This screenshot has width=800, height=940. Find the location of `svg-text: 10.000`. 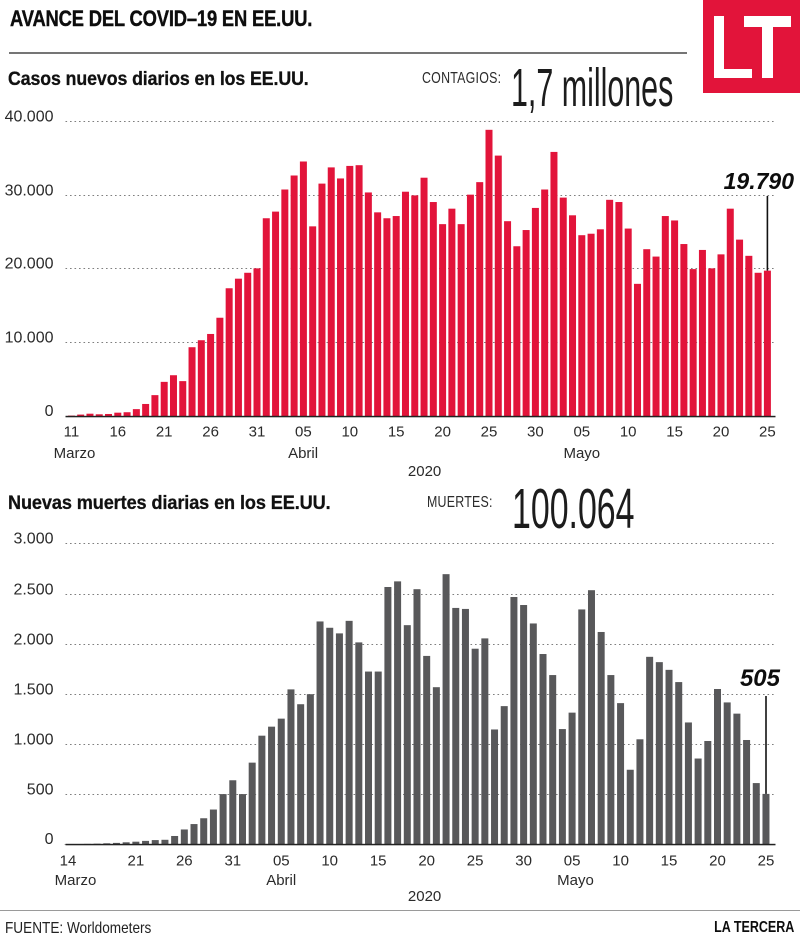

svg-text: 10.000 is located at coordinates (29, 338).